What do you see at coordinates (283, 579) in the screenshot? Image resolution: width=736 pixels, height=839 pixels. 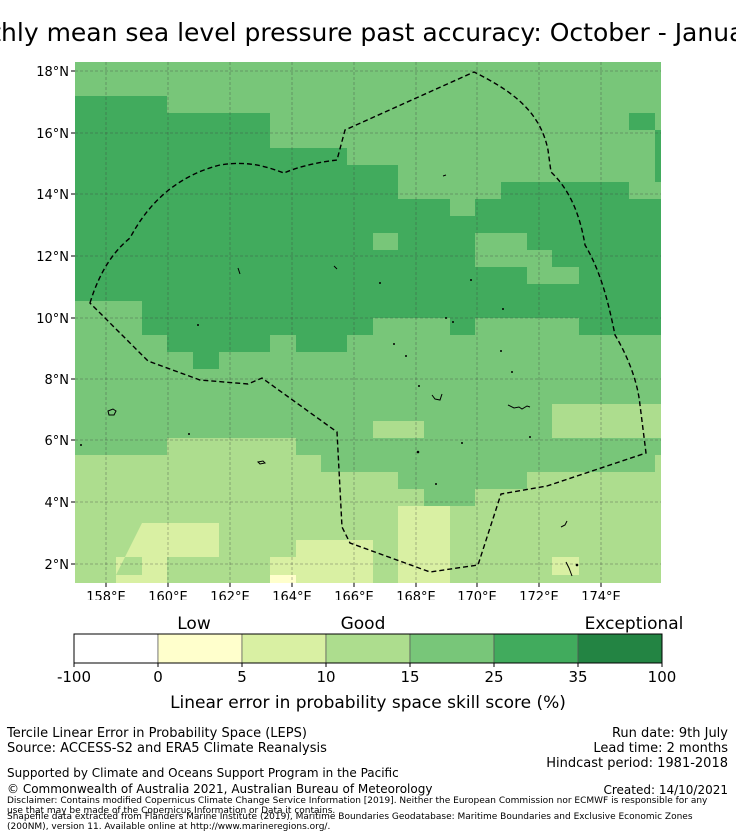 I see `skill-region-lowest` at bounding box center [283, 579].